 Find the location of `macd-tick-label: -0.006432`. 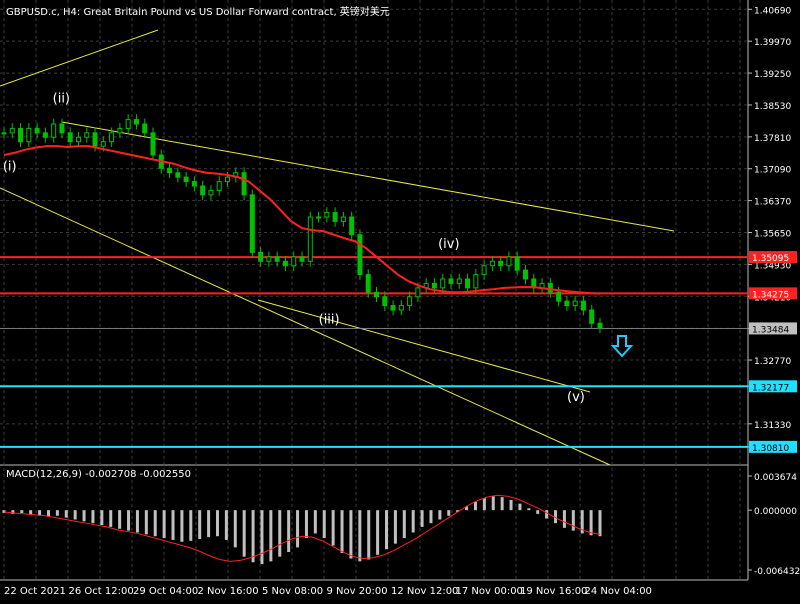

macd-tick-label: -0.006432 is located at coordinates (777, 572).